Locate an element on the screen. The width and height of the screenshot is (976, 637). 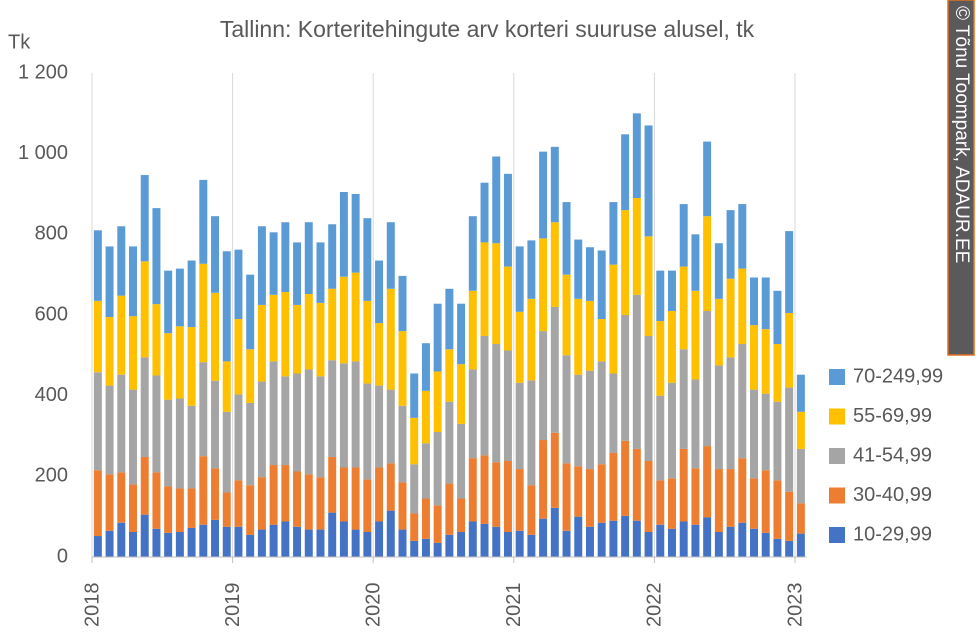
y-tick-label: 800 is located at coordinates (51, 234).